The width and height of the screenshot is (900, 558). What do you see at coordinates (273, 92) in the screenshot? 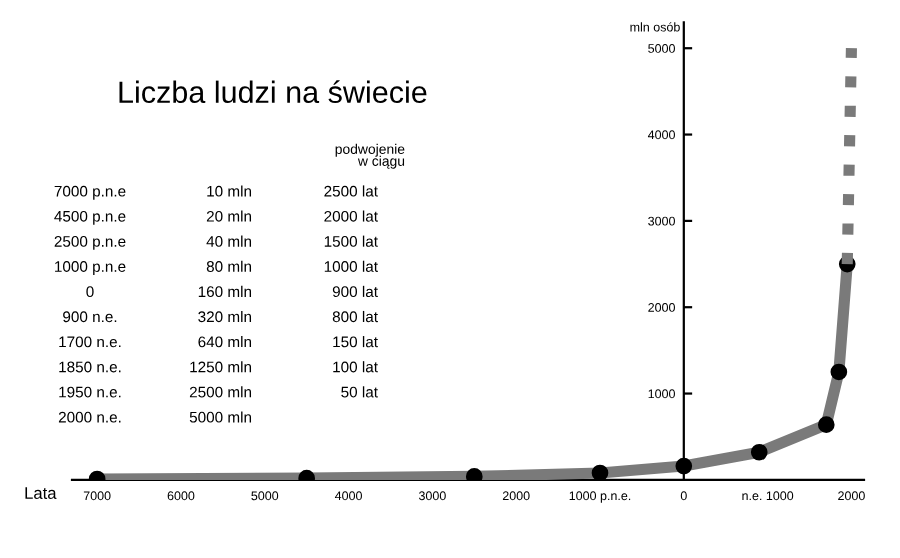
I see `text: Liczba ludzi na świecie` at bounding box center [273, 92].